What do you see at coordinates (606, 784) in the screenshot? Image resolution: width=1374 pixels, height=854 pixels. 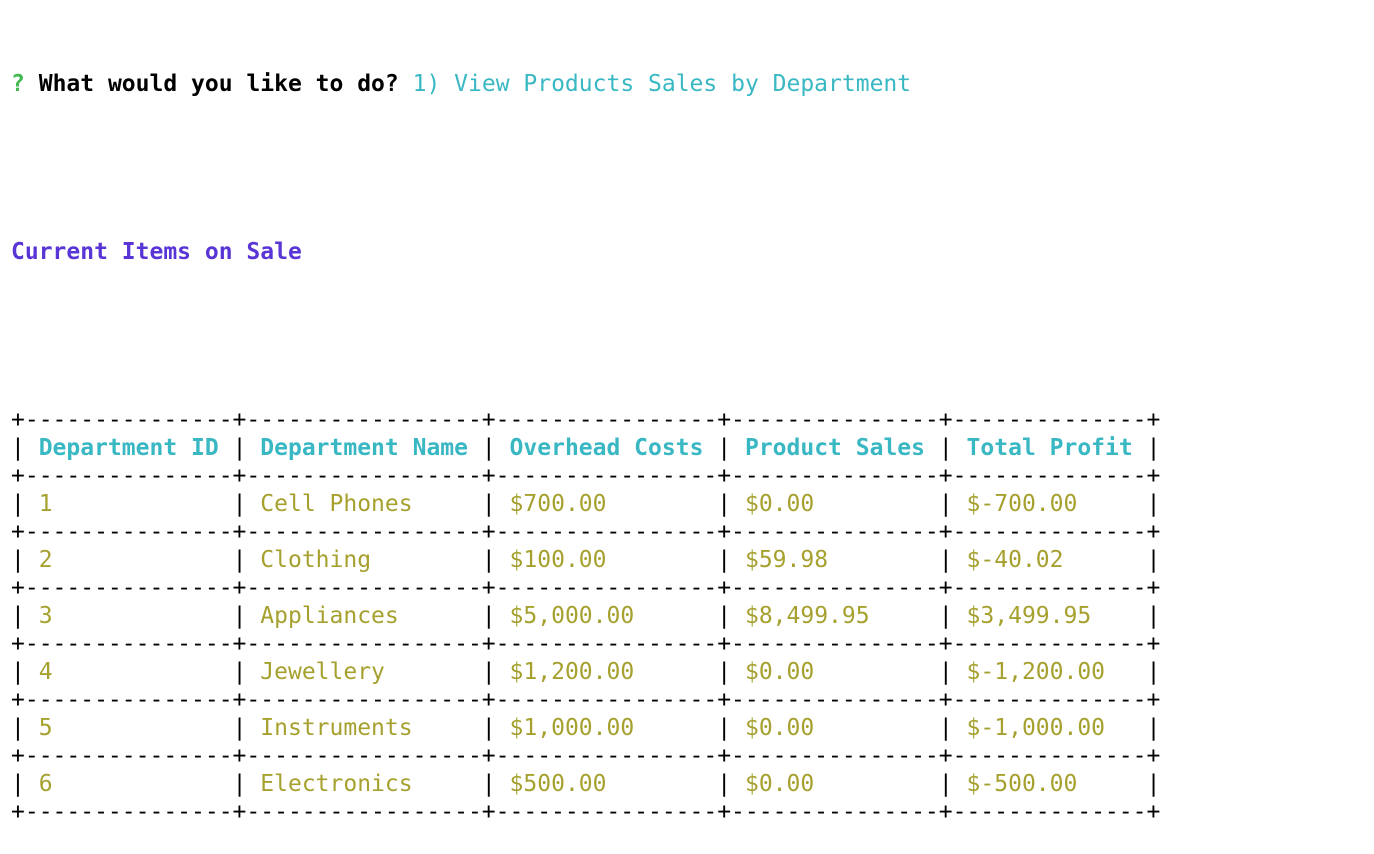 I see `table-cell: $500.00` at bounding box center [606, 784].